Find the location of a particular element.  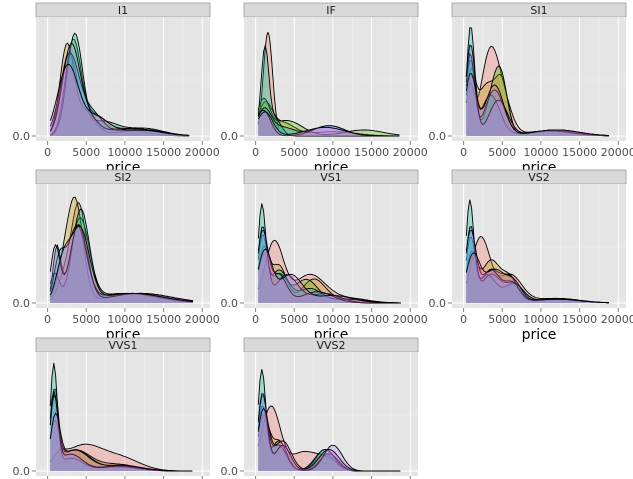

x-axis-label: price is located at coordinates (539, 335).